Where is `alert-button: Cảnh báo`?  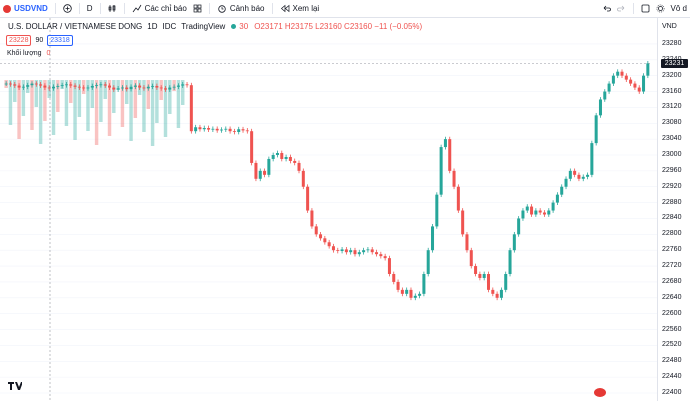
alert-button: Cảnh báo is located at coordinates (241, 8).